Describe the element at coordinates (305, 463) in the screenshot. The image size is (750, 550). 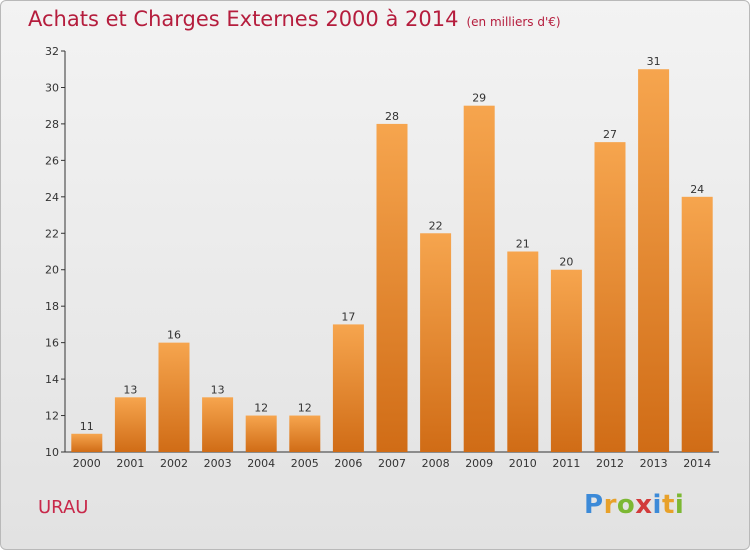
I see `x-tick-label: 2005` at that location.